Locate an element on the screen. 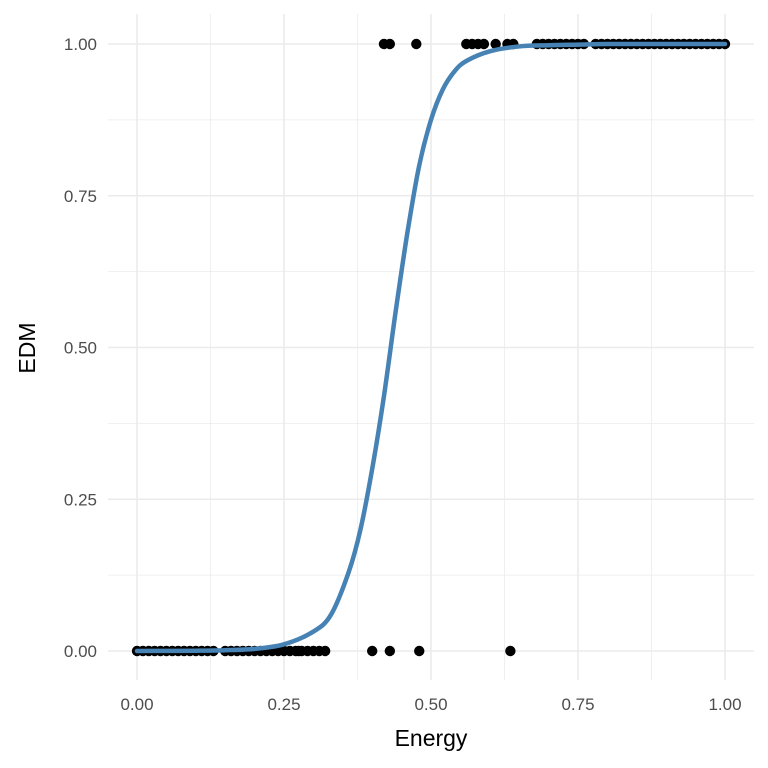 The height and width of the screenshot is (768, 768). y-tick-label: 0.50 is located at coordinates (80, 348).